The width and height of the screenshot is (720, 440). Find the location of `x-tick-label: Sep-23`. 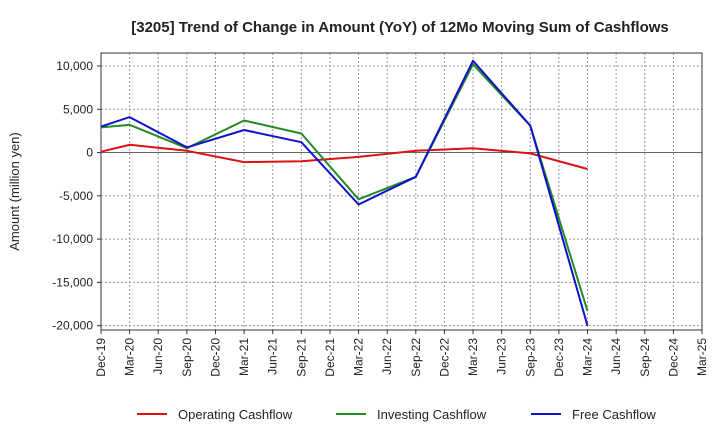

x-tick-label: Sep-23 is located at coordinates (530, 357).